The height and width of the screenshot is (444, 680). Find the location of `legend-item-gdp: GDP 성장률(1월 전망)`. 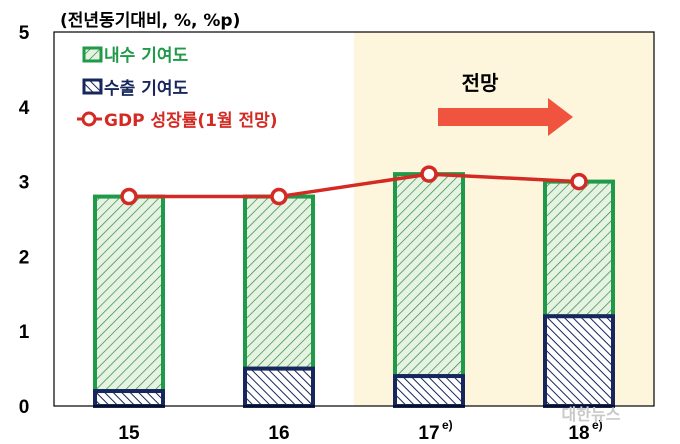

legend-item-gdp: GDP 성장률(1월 전망) is located at coordinates (177, 121).